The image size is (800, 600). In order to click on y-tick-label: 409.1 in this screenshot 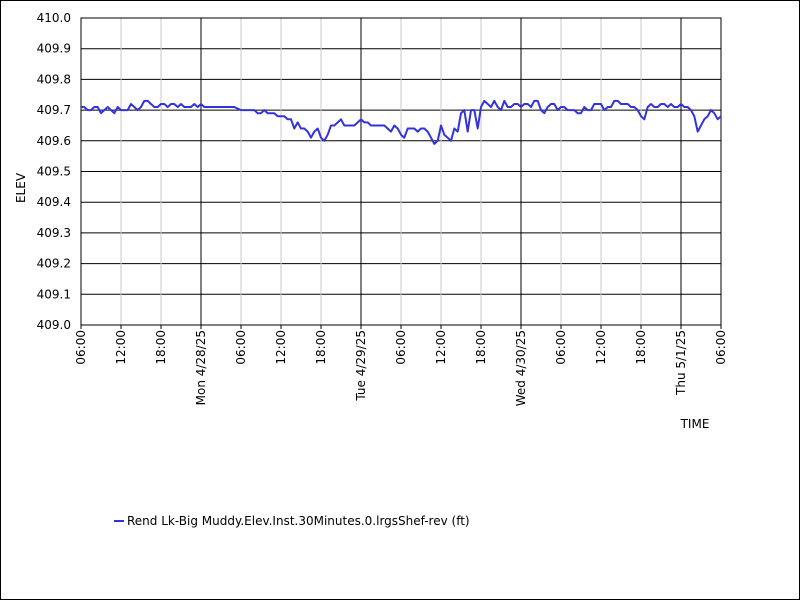, I will do `click(54, 294)`.